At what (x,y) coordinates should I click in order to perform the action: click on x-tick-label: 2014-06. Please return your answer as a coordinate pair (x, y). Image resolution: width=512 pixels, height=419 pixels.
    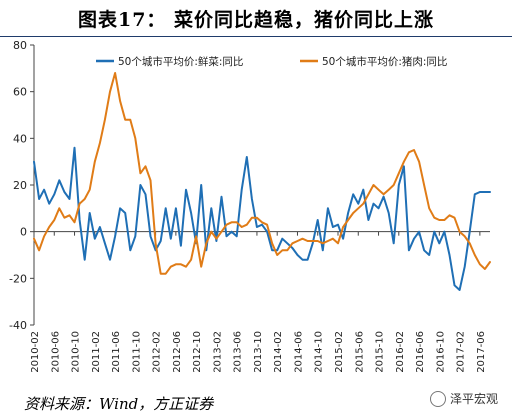
    Looking at the image, I should click on (298, 352).